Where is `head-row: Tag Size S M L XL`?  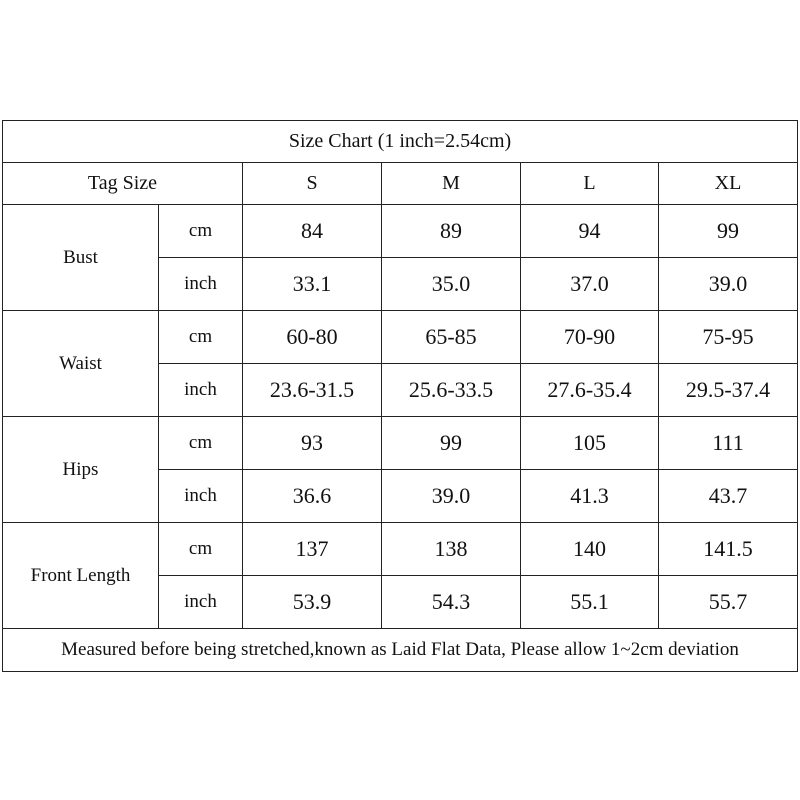
head-row: Tag Size S M L XL is located at coordinates (400, 183).